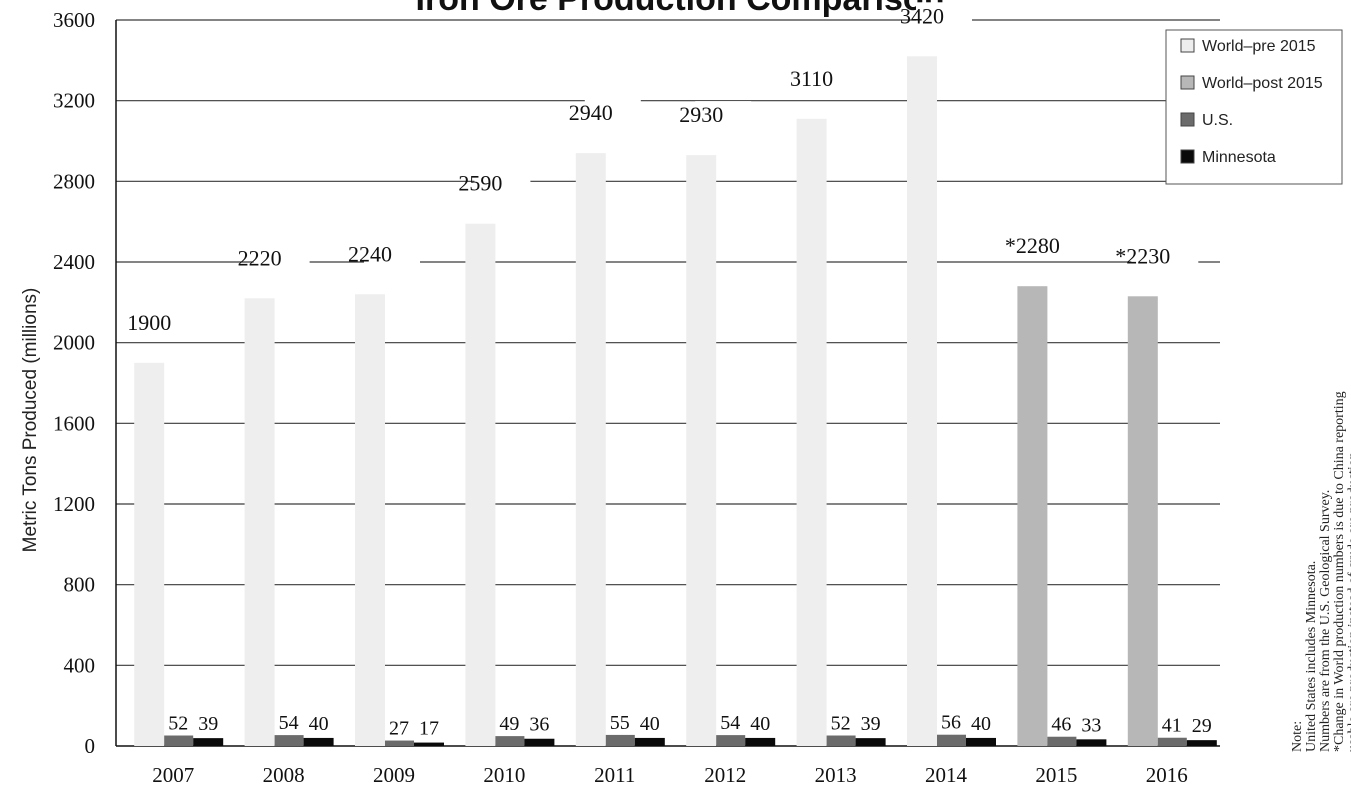 The width and height of the screenshot is (1351, 790). I want to click on bar-us-2016, so click(1172, 741).